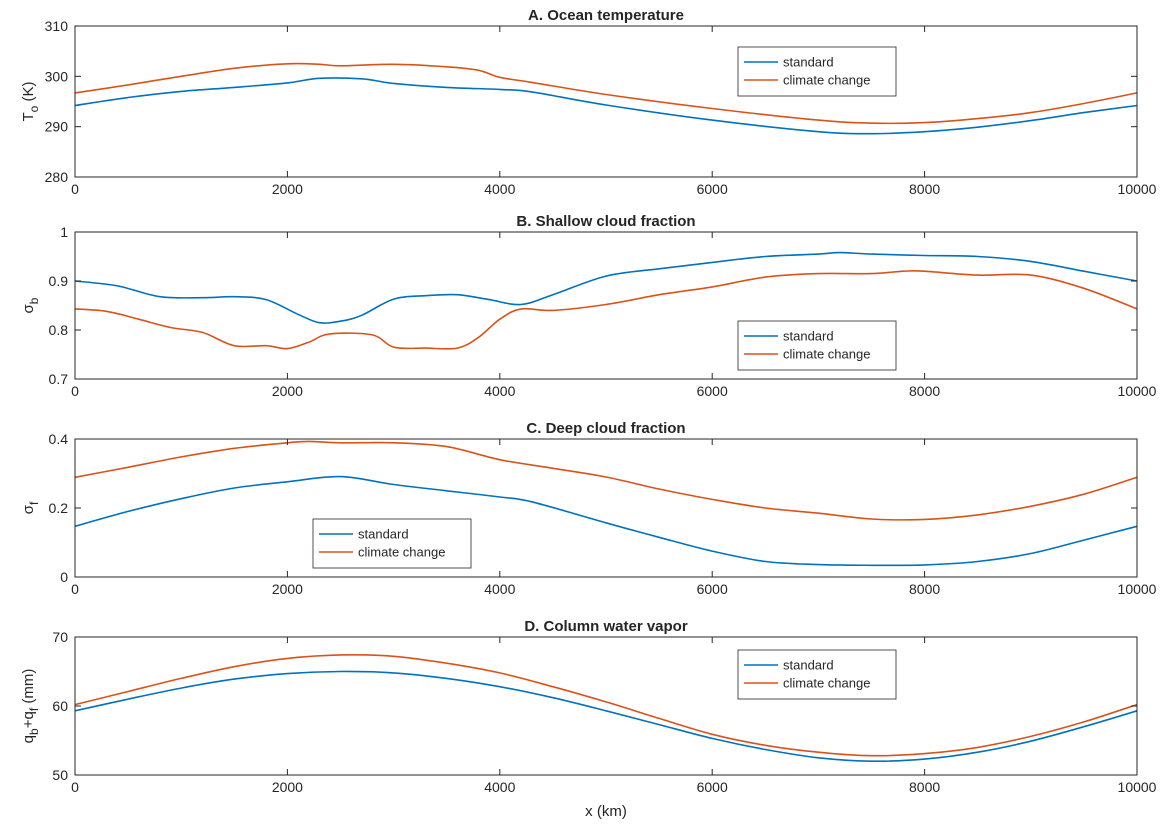 Image resolution: width=1164 pixels, height=827 pixels. Describe the element at coordinates (57, 177) in the screenshot. I see `y-tick-label: 280` at that location.